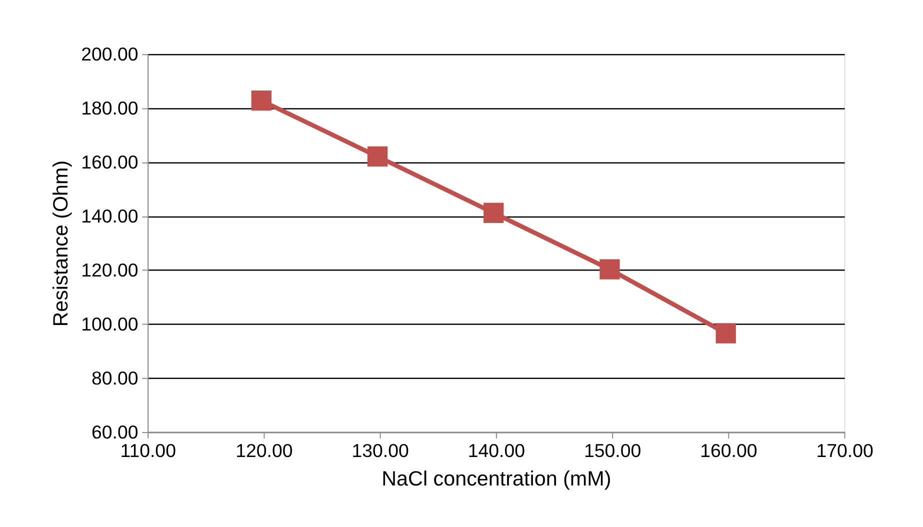 The image size is (923, 527). What do you see at coordinates (380, 451) in the screenshot?
I see `x-tick-label: 130.00` at bounding box center [380, 451].